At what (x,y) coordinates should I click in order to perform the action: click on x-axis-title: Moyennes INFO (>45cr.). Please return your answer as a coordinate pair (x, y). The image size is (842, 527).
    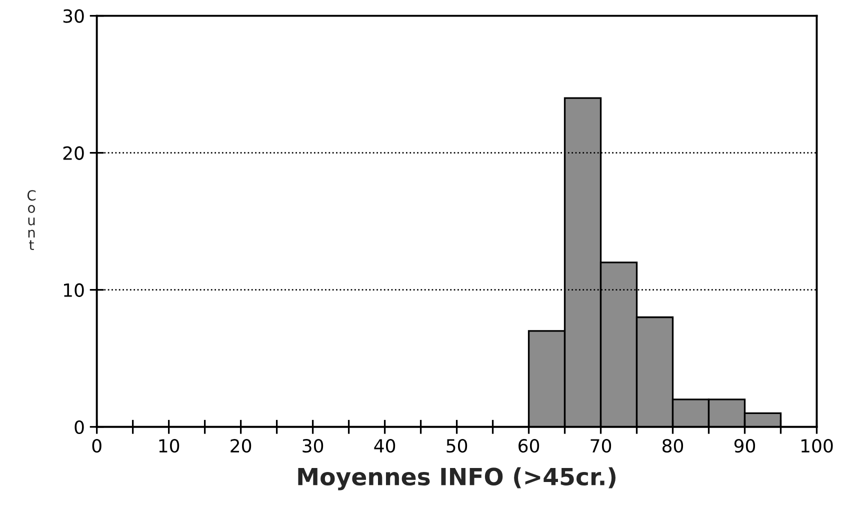
    Looking at the image, I should click on (457, 478).